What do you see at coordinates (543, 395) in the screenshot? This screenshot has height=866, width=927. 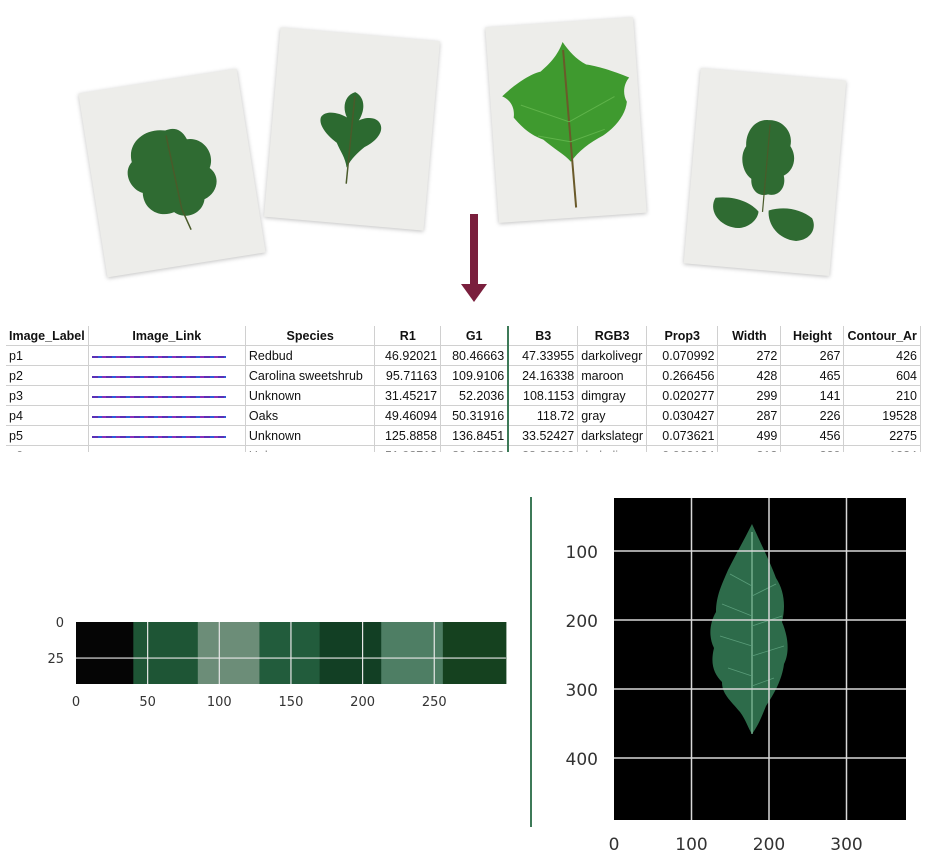 I see `table-cell: 108.1153` at bounding box center [543, 395].